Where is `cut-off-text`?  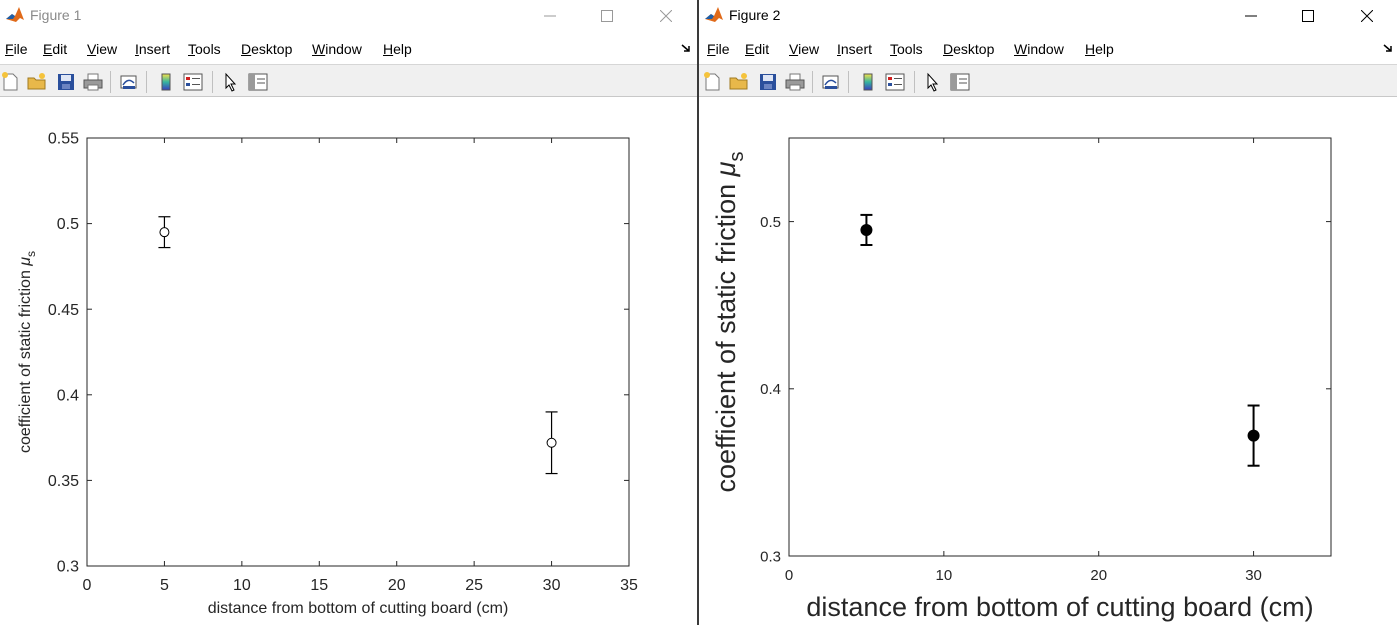 cut-off-text is located at coordinates (348, 622).